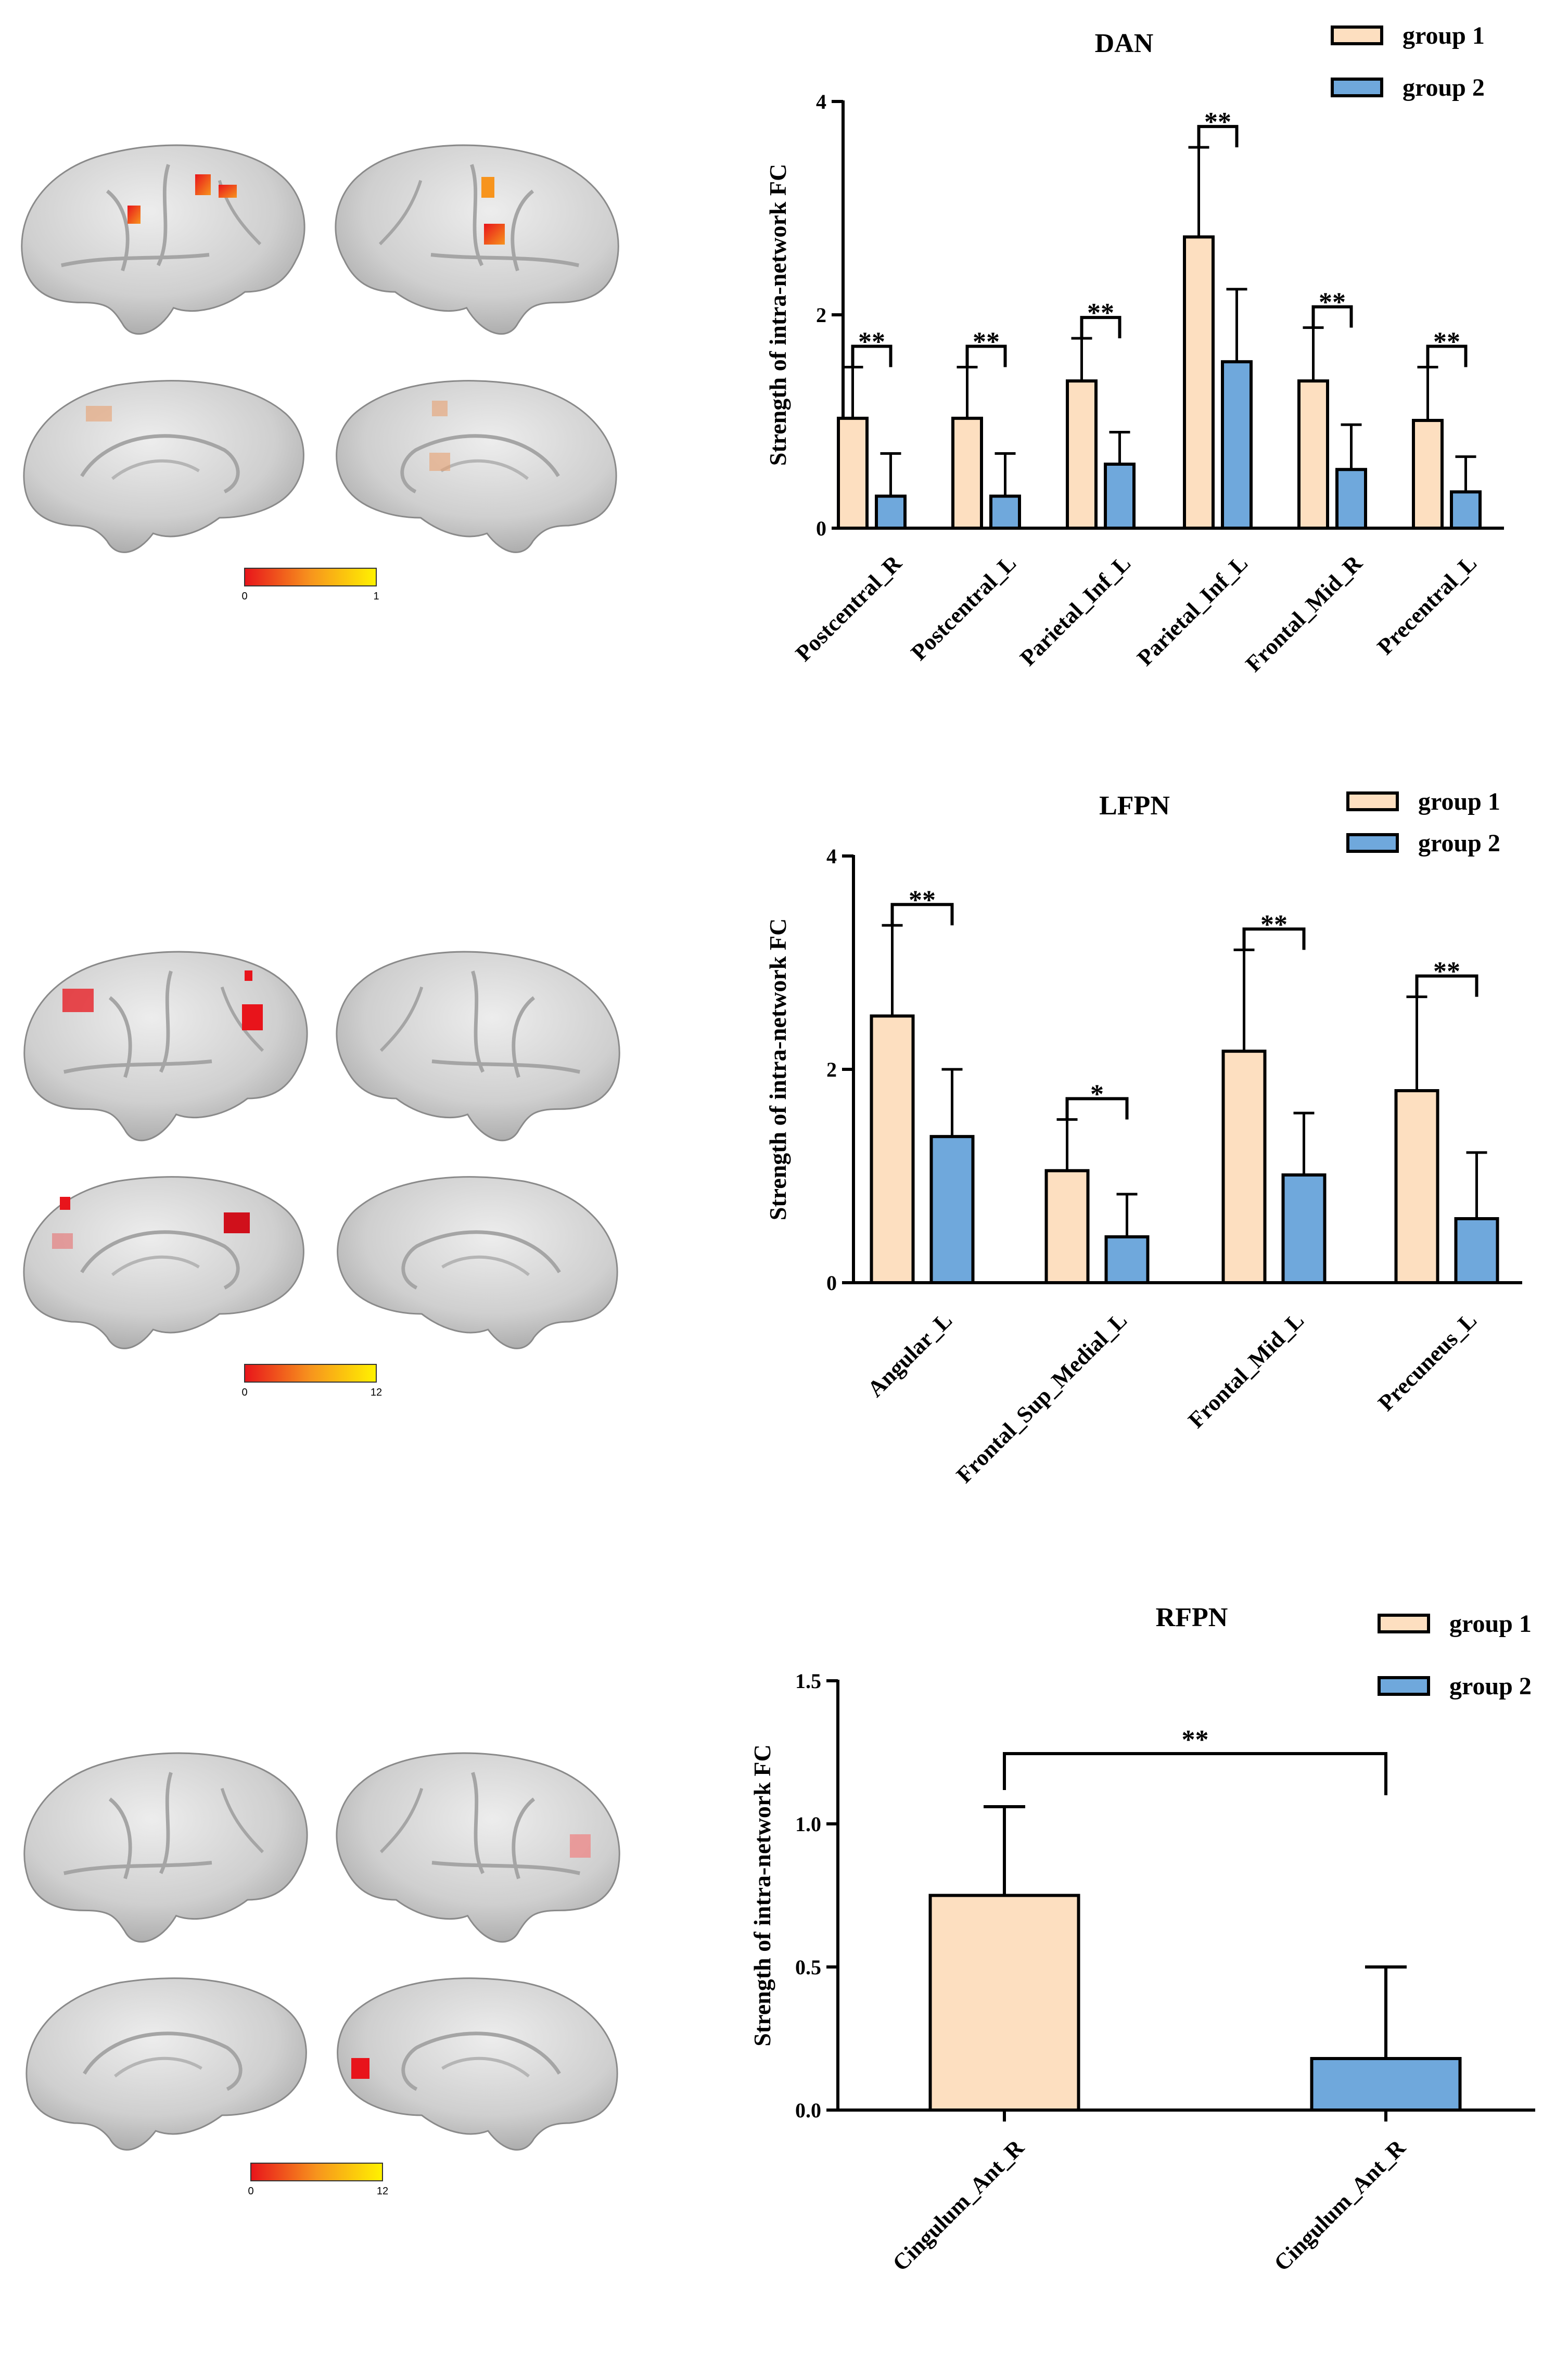  Describe the element at coordinates (1134, 806) in the screenshot. I see `chart-title: LFPN` at that location.